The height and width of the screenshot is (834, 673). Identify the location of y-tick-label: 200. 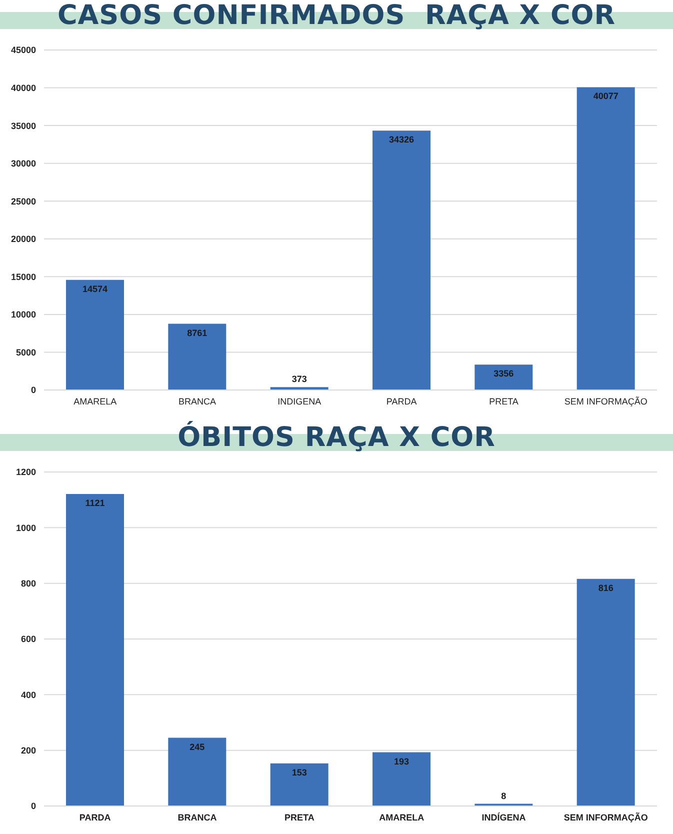
(28, 751).